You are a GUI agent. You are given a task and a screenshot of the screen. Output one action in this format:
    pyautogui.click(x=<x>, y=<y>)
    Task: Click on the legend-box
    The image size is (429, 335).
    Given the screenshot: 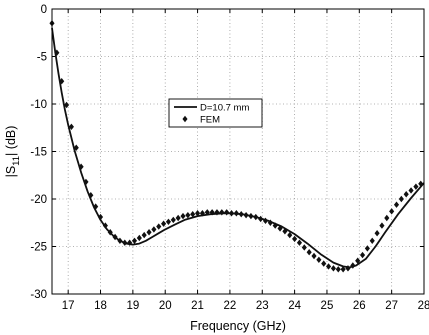 What is the action you would take?
    pyautogui.click(x=215, y=113)
    